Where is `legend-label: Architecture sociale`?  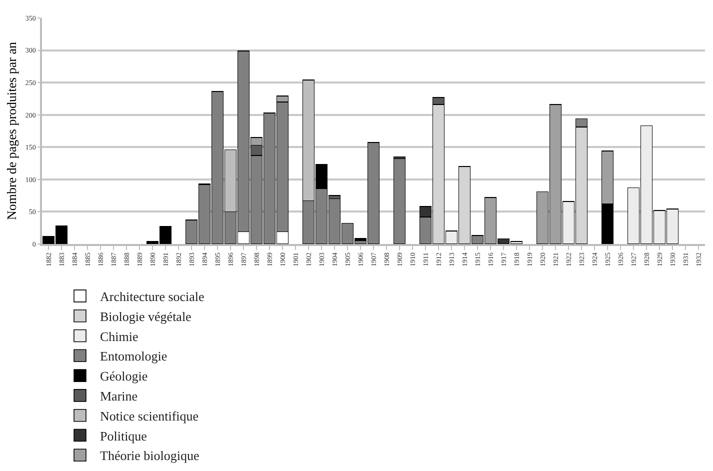 legend-label: Architecture sociale is located at coordinates (152, 296).